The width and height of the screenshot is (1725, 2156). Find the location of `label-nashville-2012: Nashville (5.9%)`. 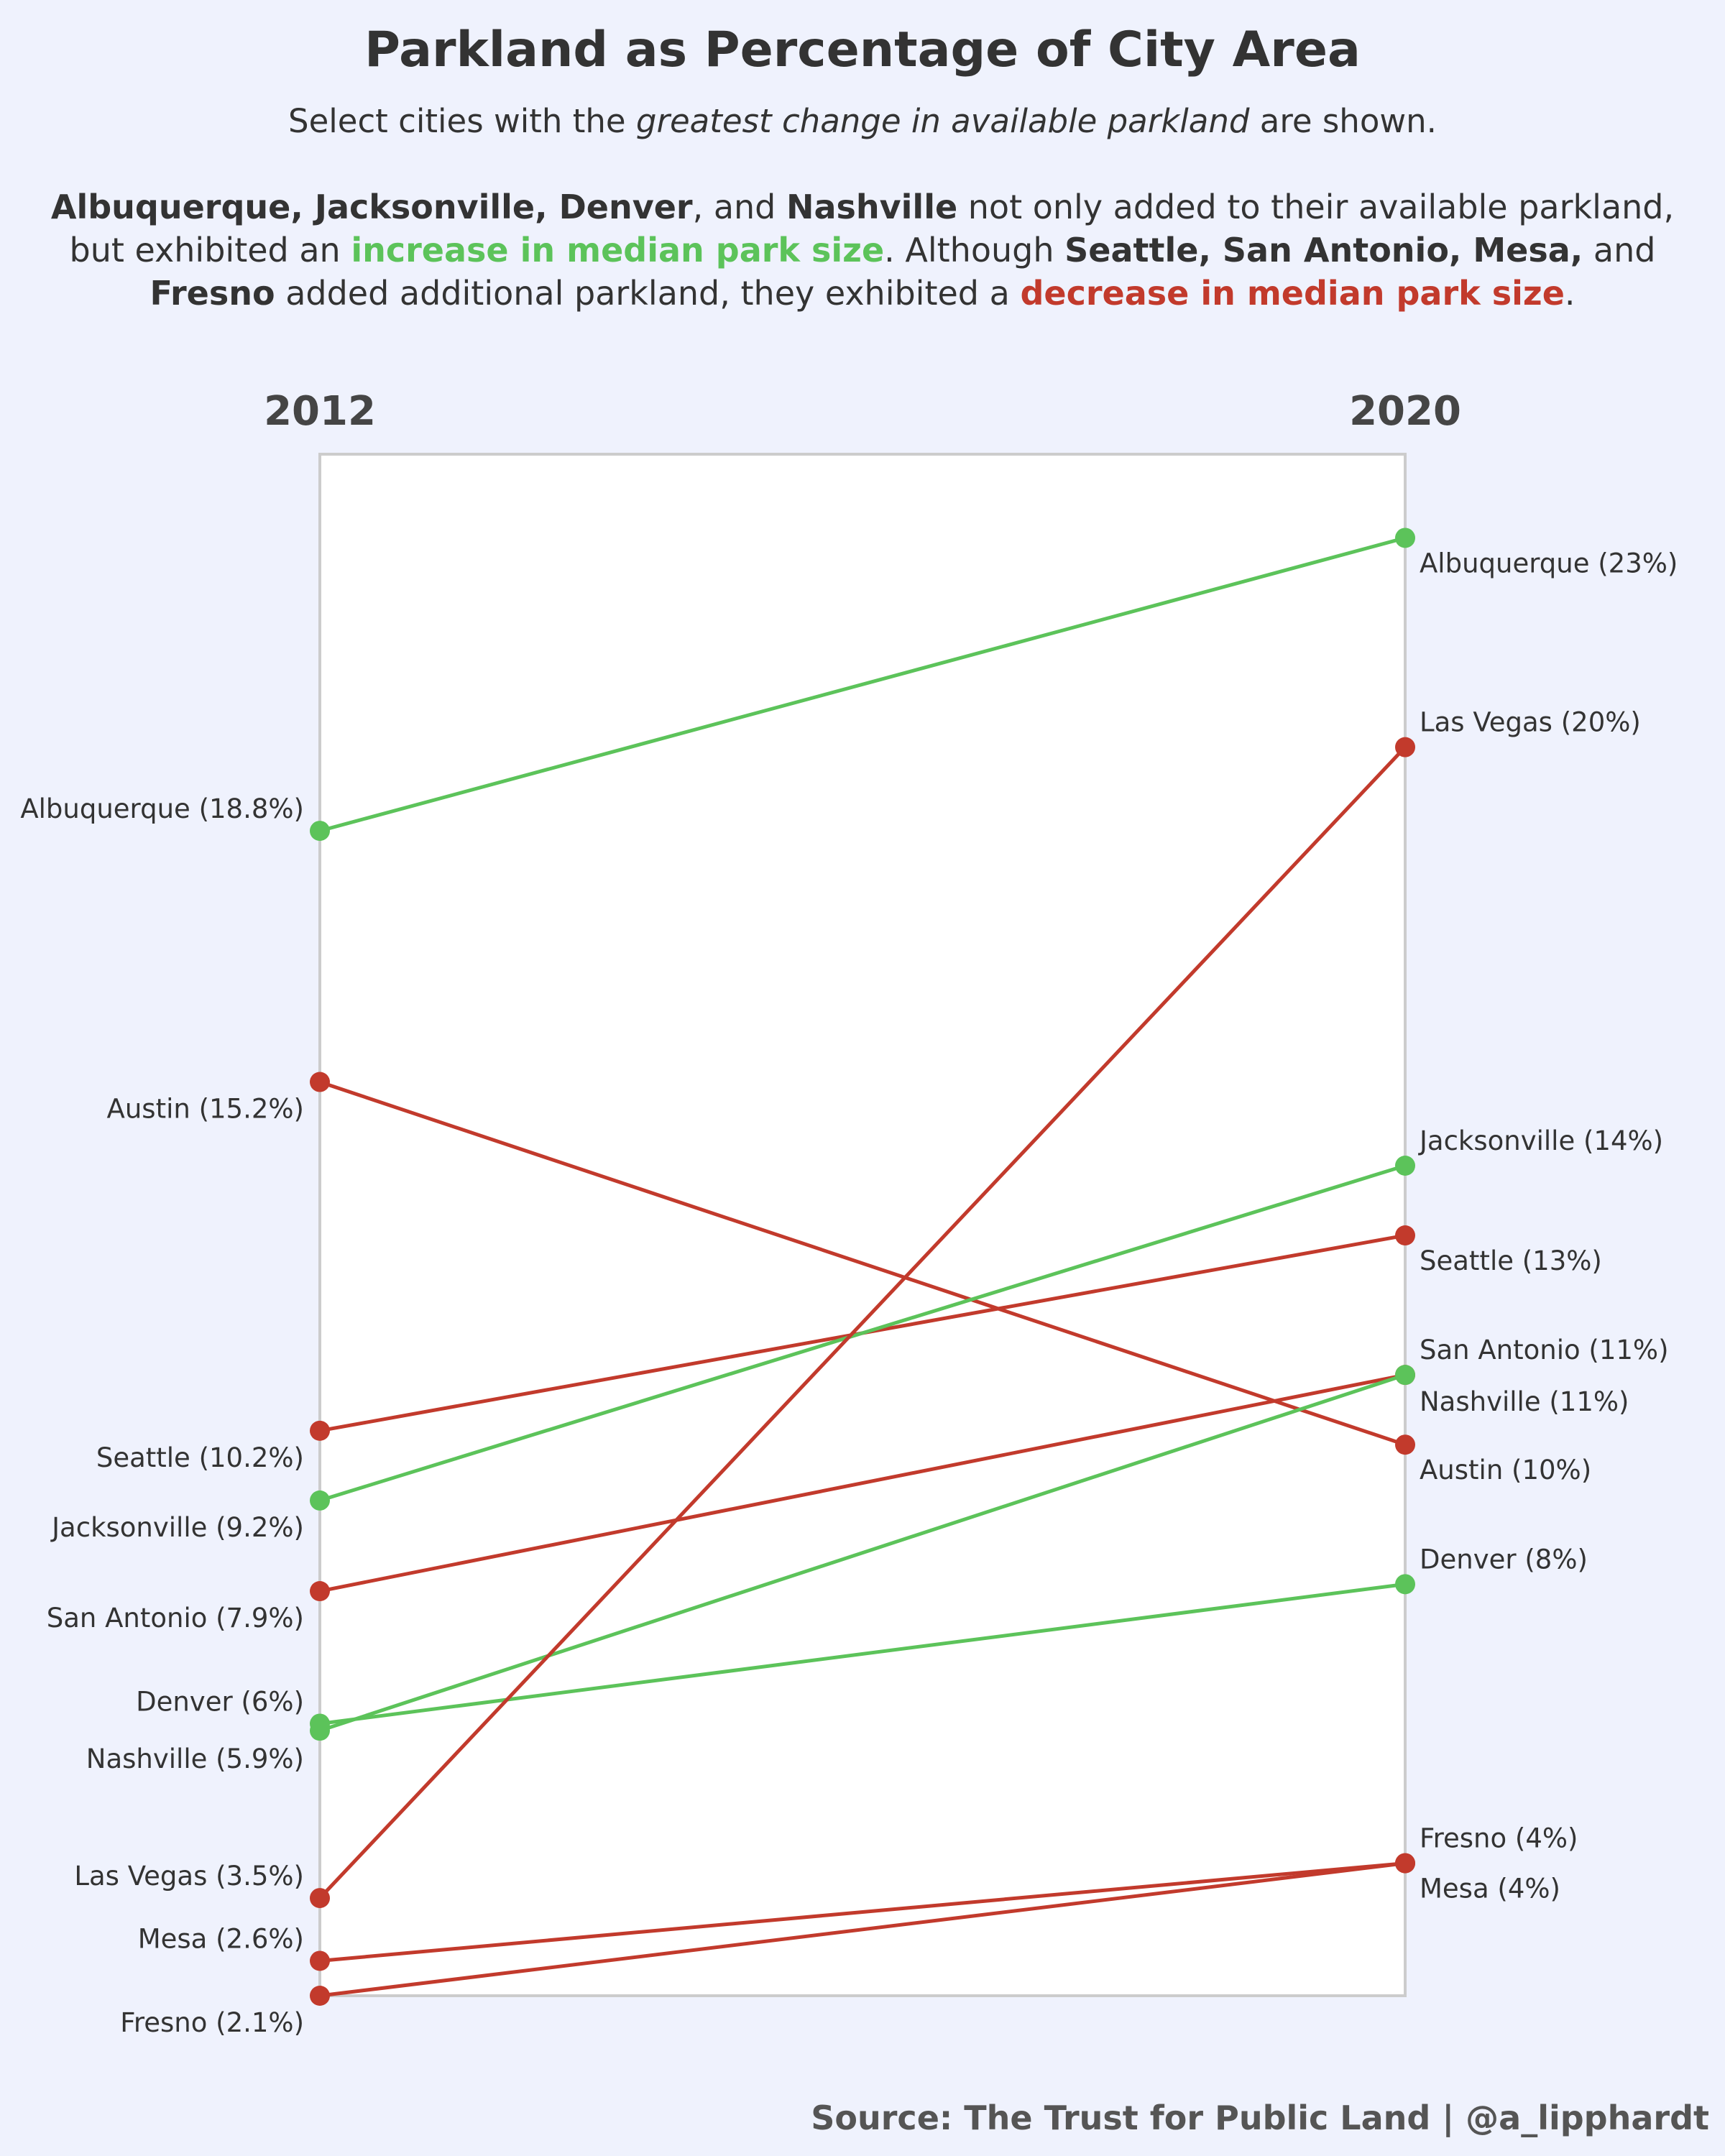

label-nashville-2012: Nashville (5.9%) is located at coordinates (195, 1758).